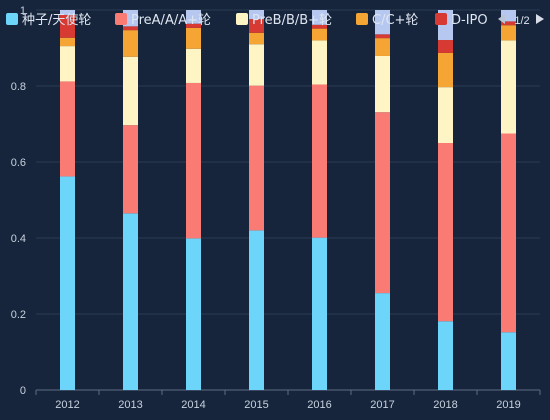 Image resolution: width=550 pixels, height=420 pixels. What do you see at coordinates (256, 405) in the screenshot?
I see `x-tick-label: 2015` at bounding box center [256, 405].